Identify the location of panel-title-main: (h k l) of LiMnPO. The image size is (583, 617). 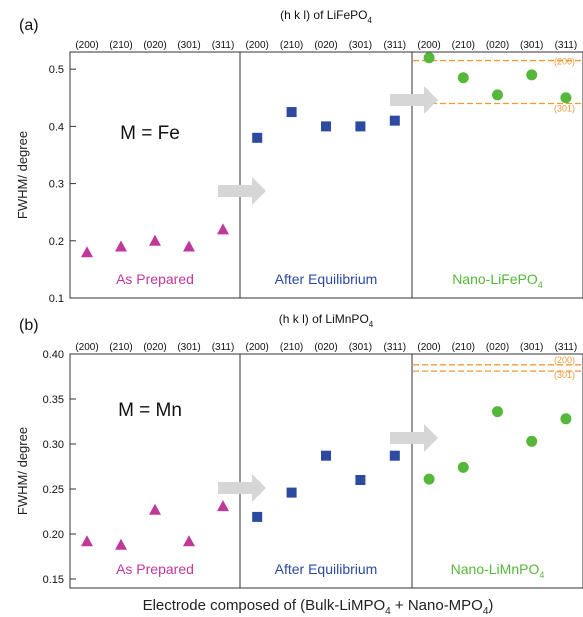
(324, 319).